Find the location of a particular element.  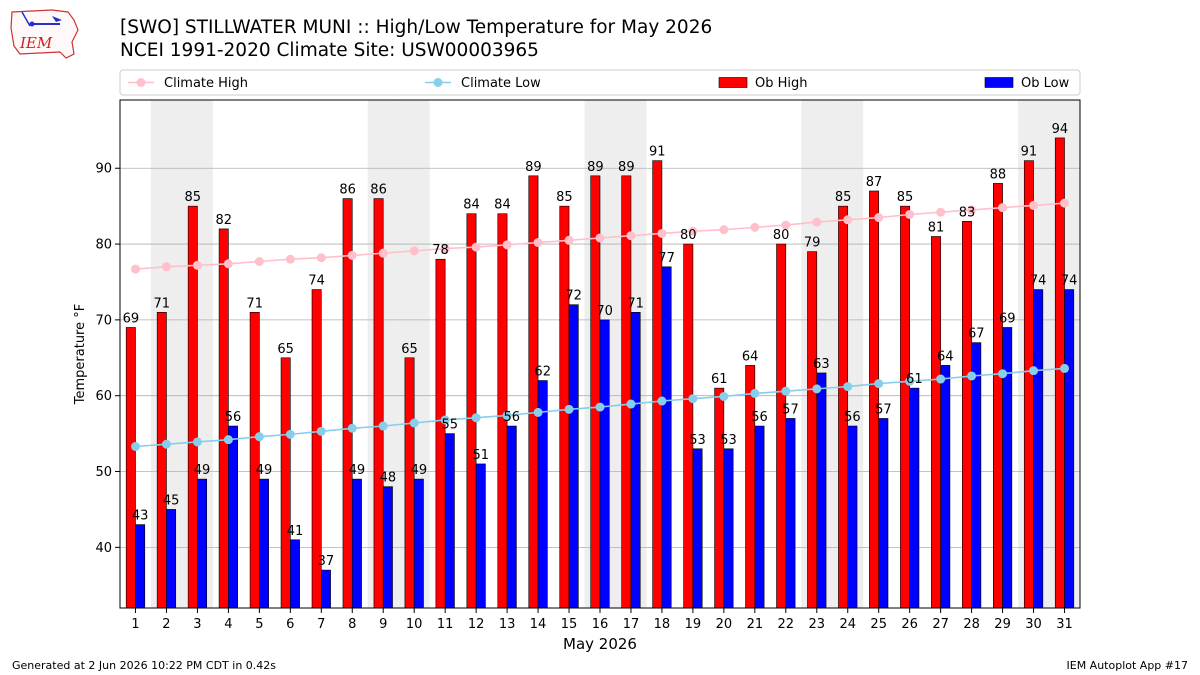

x-tick-label: 5 is located at coordinates (259, 624).